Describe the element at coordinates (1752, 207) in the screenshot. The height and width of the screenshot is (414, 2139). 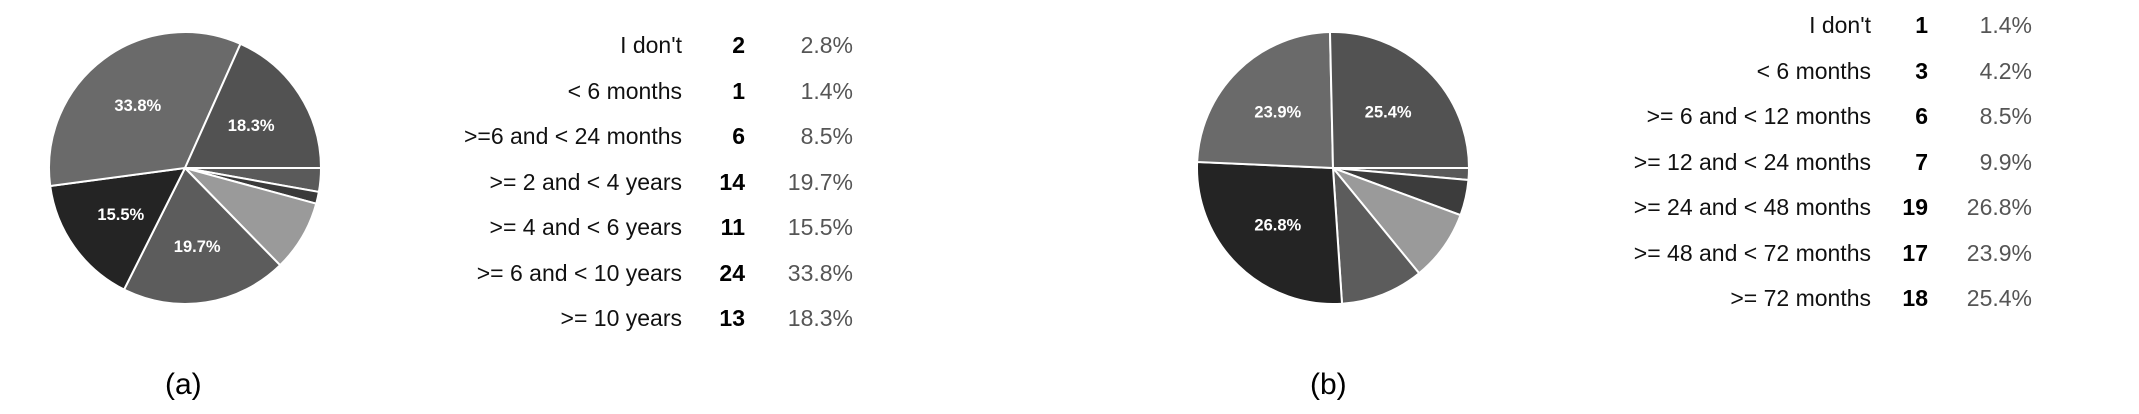
I see `legend-label: >= 24 and < 48 months` at that location.